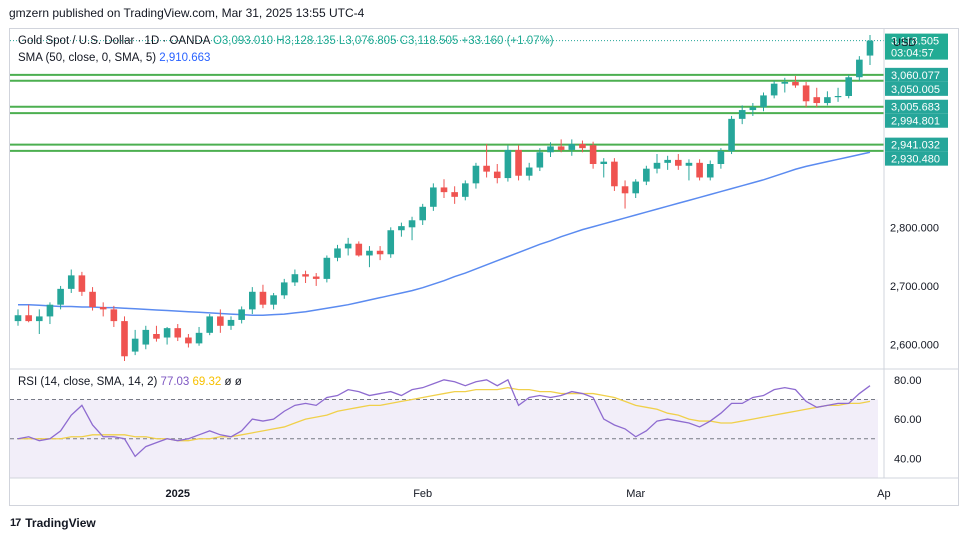 The image size is (964, 542). What do you see at coordinates (905, 43) in the screenshot?
I see `currency-label: USD` at bounding box center [905, 43].